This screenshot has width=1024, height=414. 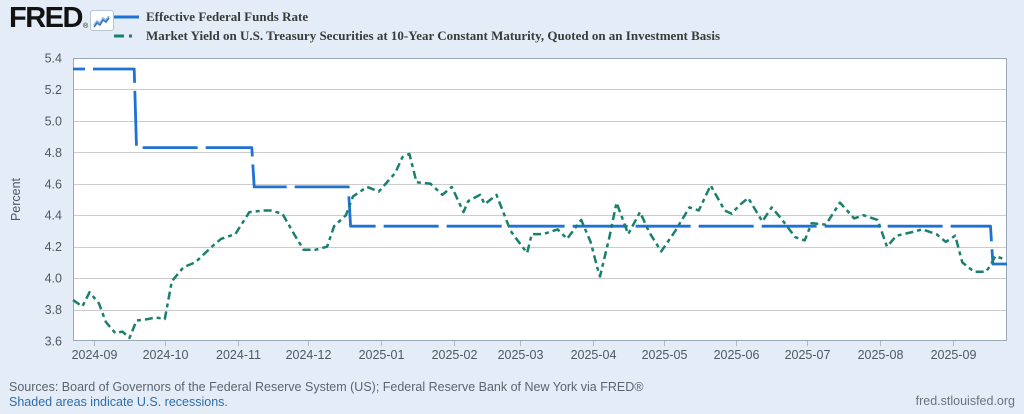 I want to click on x-tick-label: 2025-04, so click(x=594, y=355).